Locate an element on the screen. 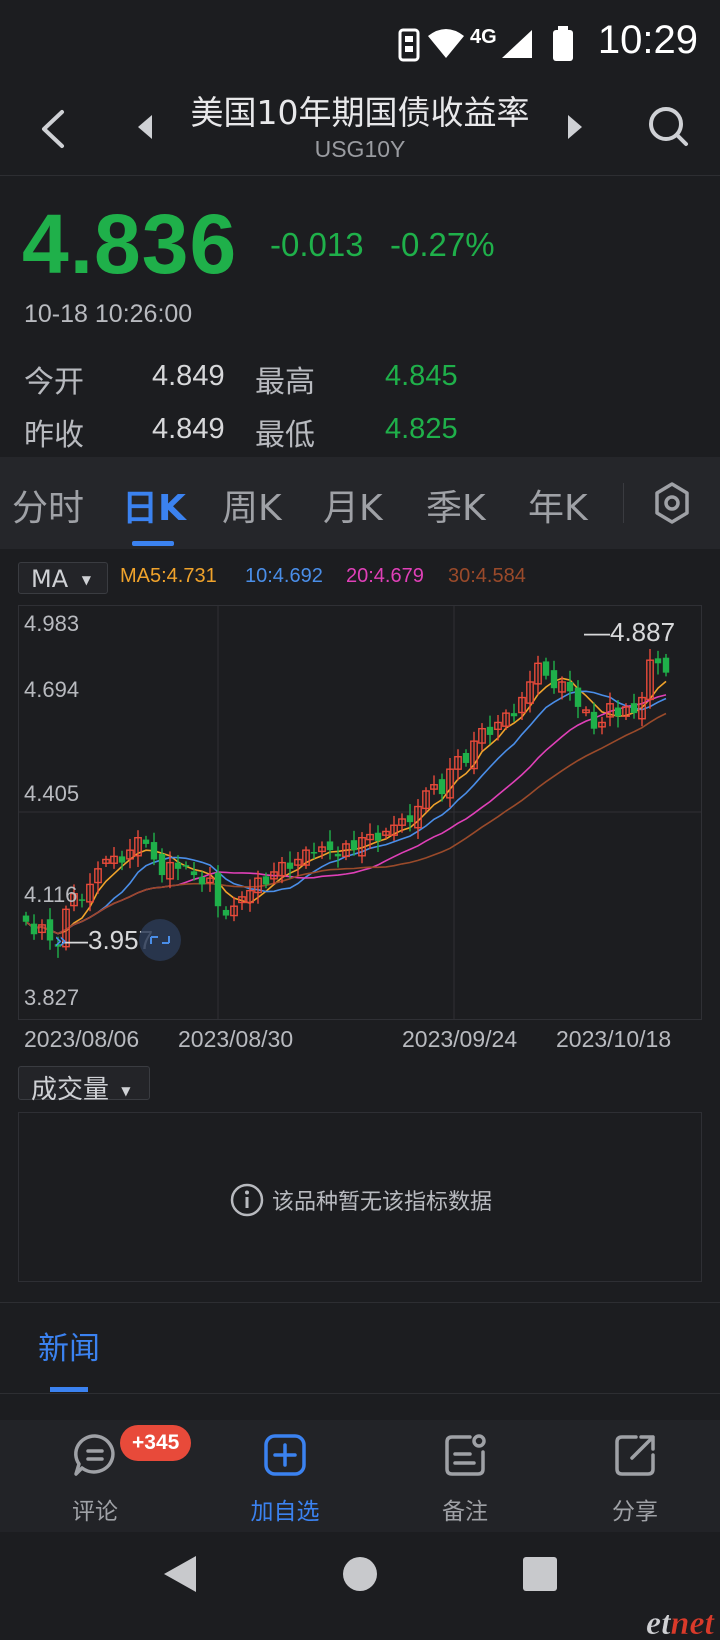 The height and width of the screenshot is (1640, 720). settings-icon is located at coordinates (672, 503).